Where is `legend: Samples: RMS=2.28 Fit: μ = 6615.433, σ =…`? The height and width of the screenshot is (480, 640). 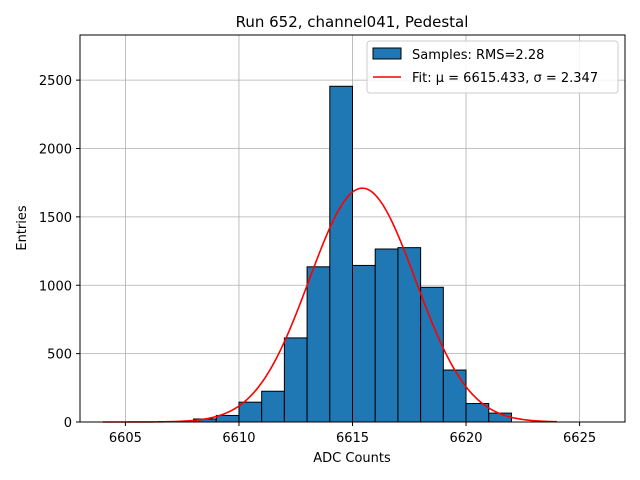
legend: Samples: RMS=2.28 Fit: μ = 6615.433, σ =… is located at coordinates (492, 67).